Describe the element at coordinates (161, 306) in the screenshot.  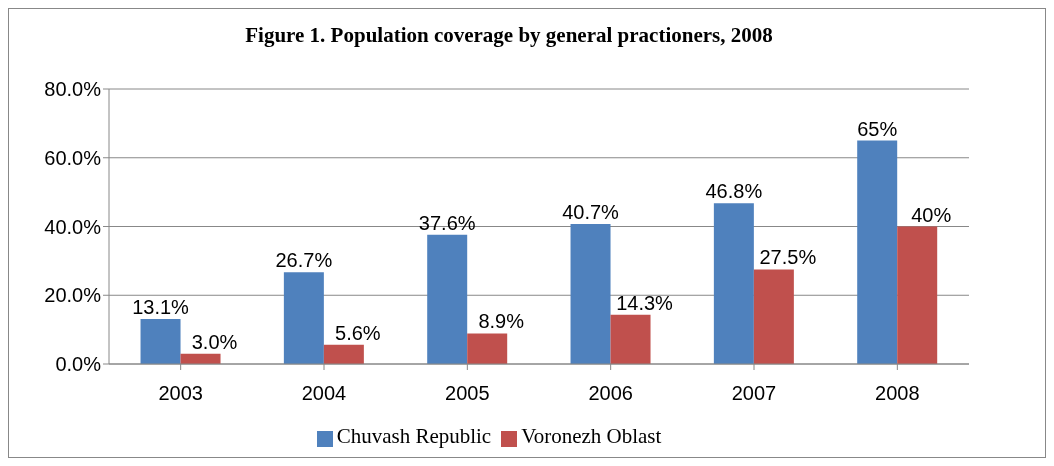
I see `data-label: 13.1%` at that location.